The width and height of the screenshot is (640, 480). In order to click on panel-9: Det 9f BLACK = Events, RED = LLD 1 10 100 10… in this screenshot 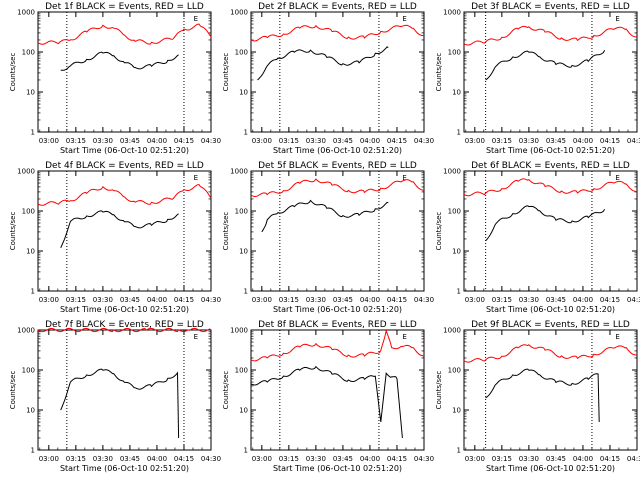, I will do `click(537, 396)`.